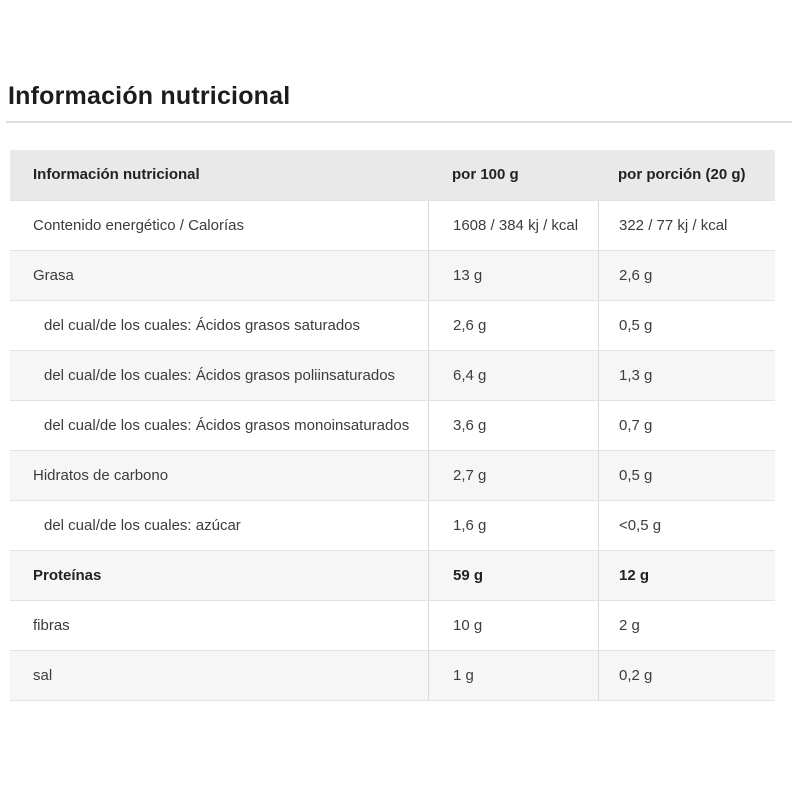  I want to click on nutrient-name: Hidratos de carbono, so click(101, 475).